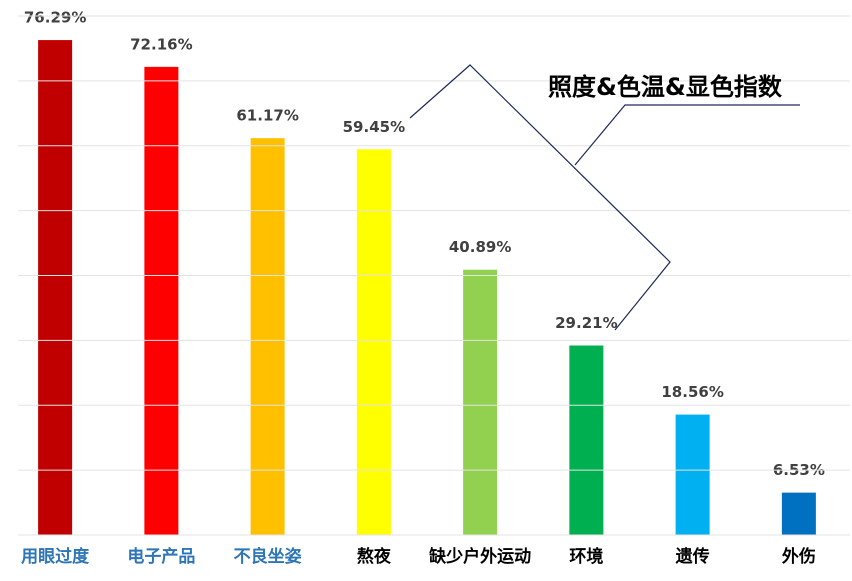 Image resolution: width=852 pixels, height=581 pixels. What do you see at coordinates (161, 556) in the screenshot?
I see `x-tick-label: 电子产品` at bounding box center [161, 556].